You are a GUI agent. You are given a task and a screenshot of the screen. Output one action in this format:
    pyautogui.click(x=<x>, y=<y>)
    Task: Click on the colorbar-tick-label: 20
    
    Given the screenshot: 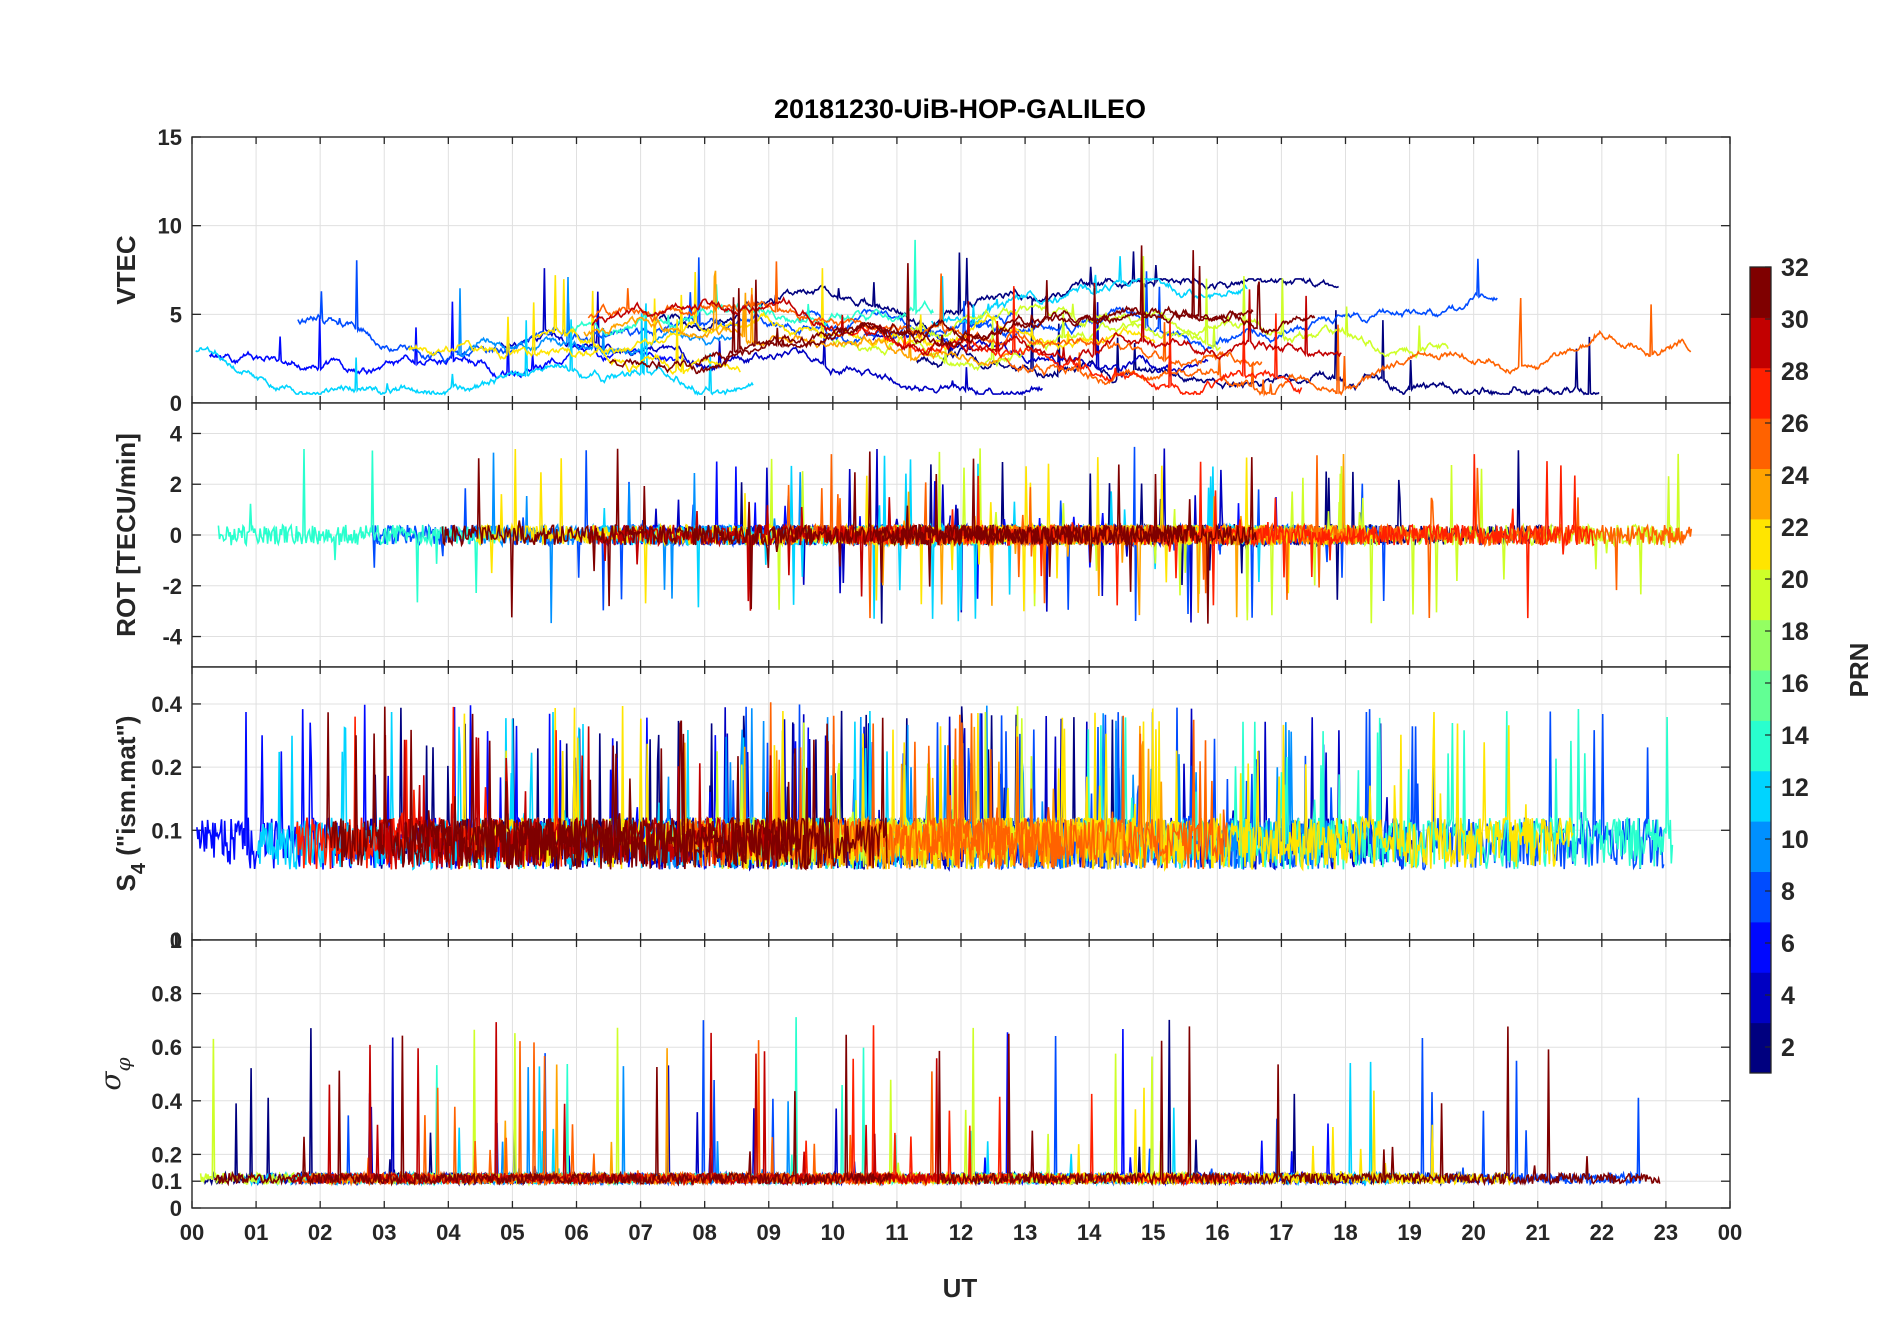 What is the action you would take?
    pyautogui.click(x=1795, y=580)
    